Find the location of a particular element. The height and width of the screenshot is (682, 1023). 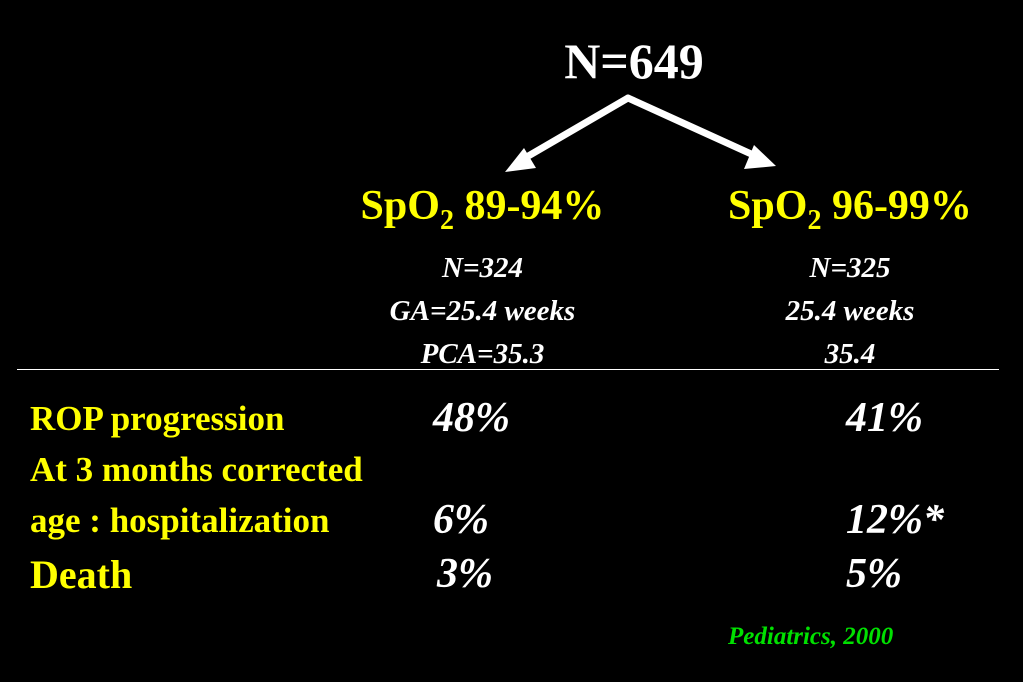

right-arrow-head is located at coordinates (760, 157).